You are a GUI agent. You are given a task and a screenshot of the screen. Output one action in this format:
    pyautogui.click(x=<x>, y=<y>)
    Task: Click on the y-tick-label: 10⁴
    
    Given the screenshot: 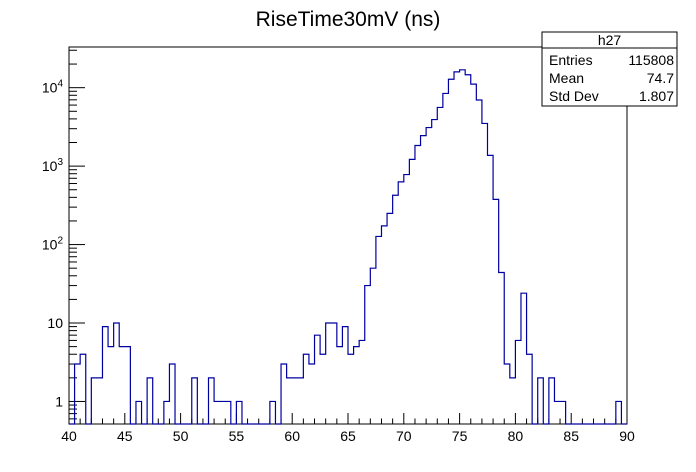 What is the action you would take?
    pyautogui.click(x=53, y=87)
    